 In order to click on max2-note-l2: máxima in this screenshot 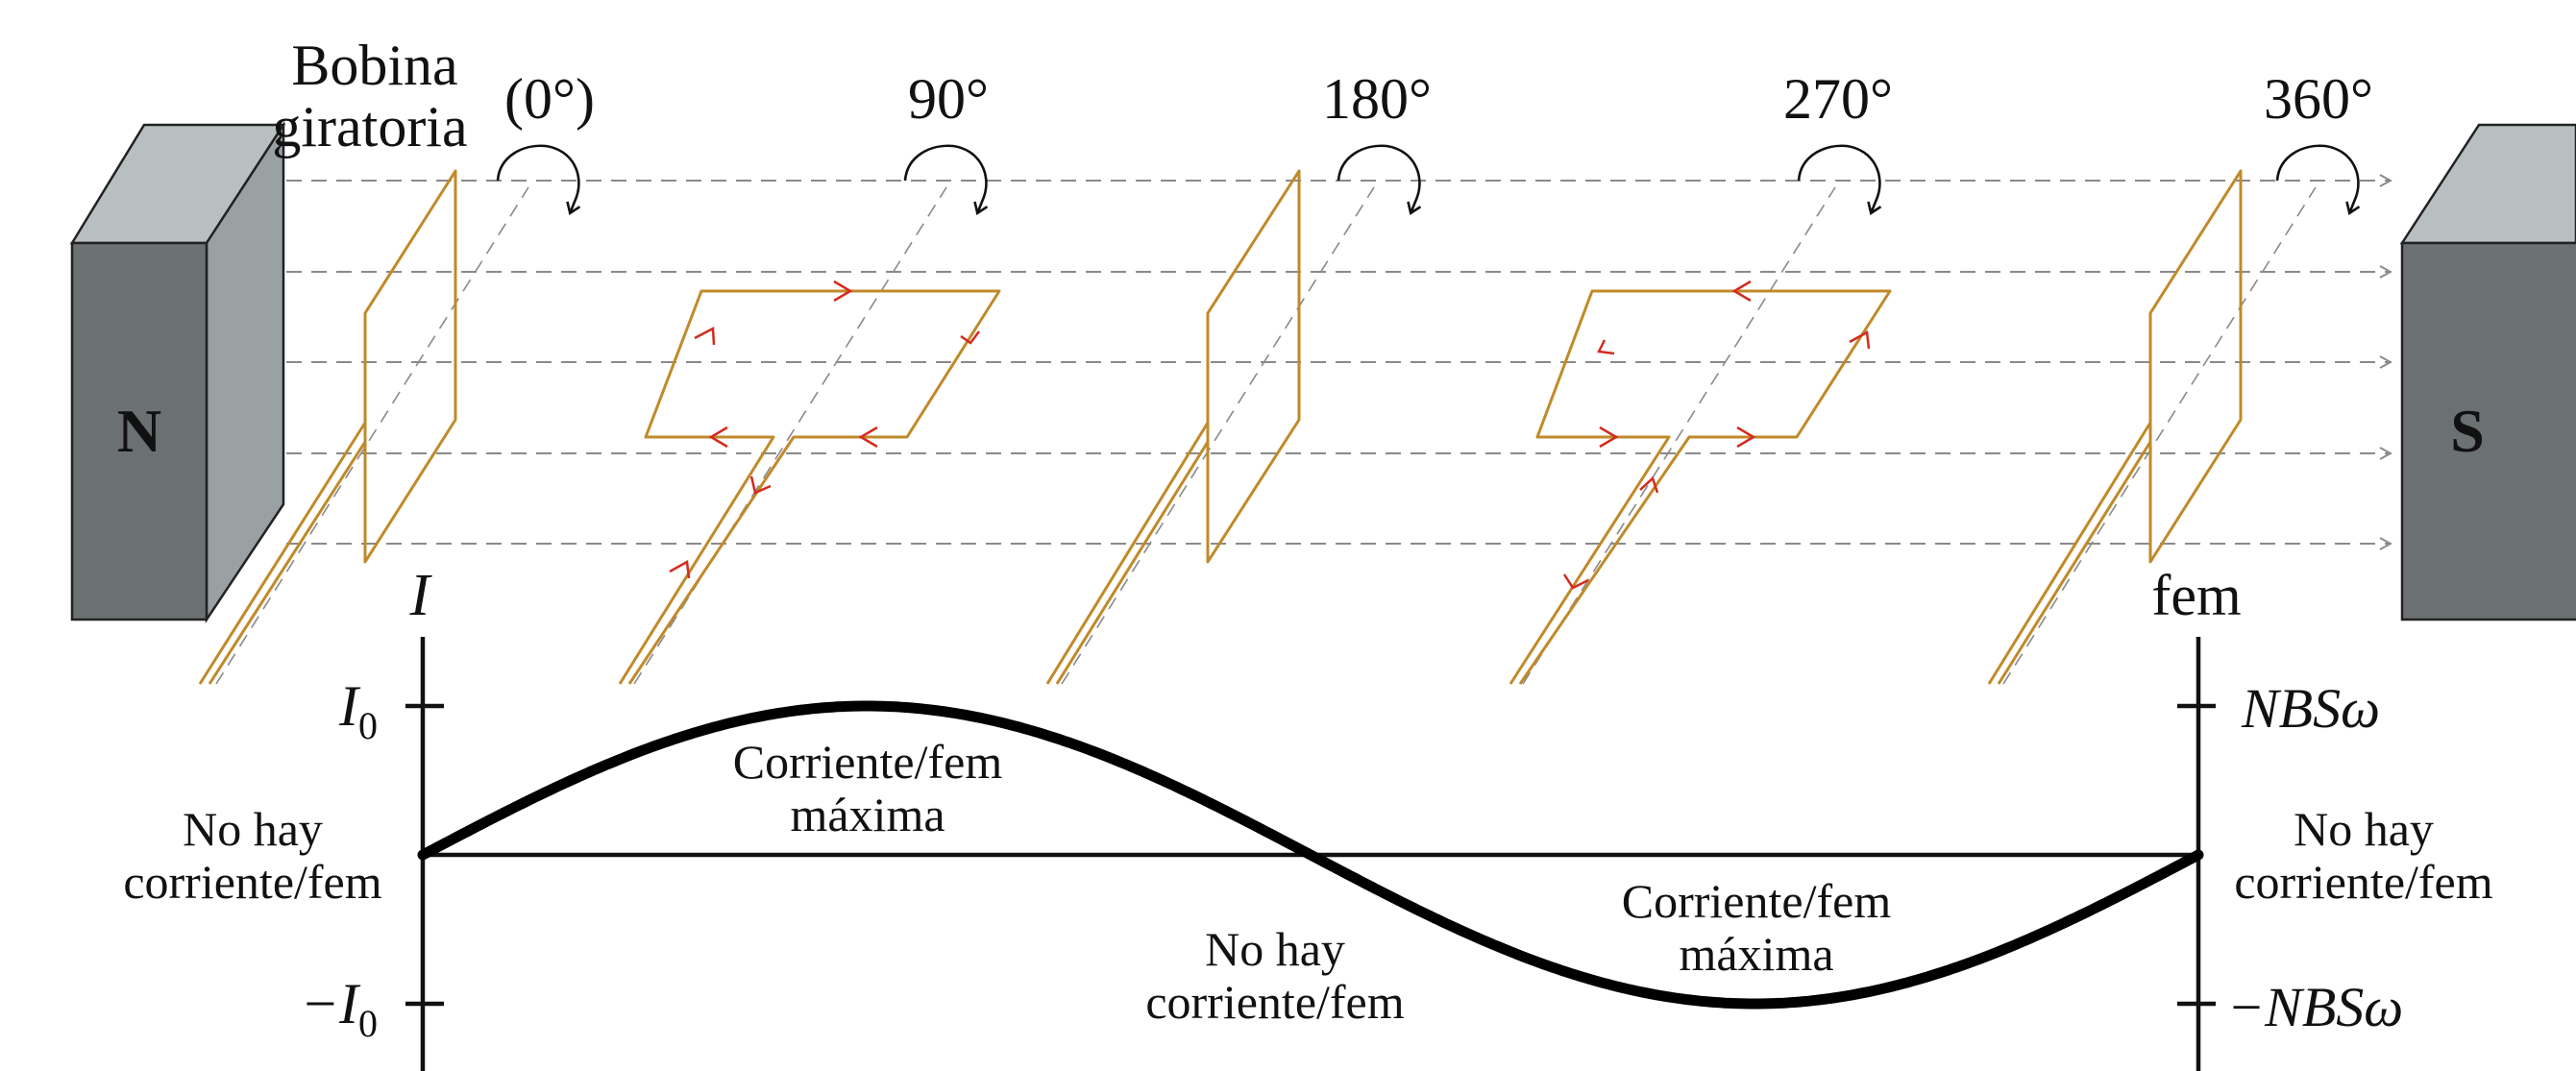, I will do `click(1756, 954)`.